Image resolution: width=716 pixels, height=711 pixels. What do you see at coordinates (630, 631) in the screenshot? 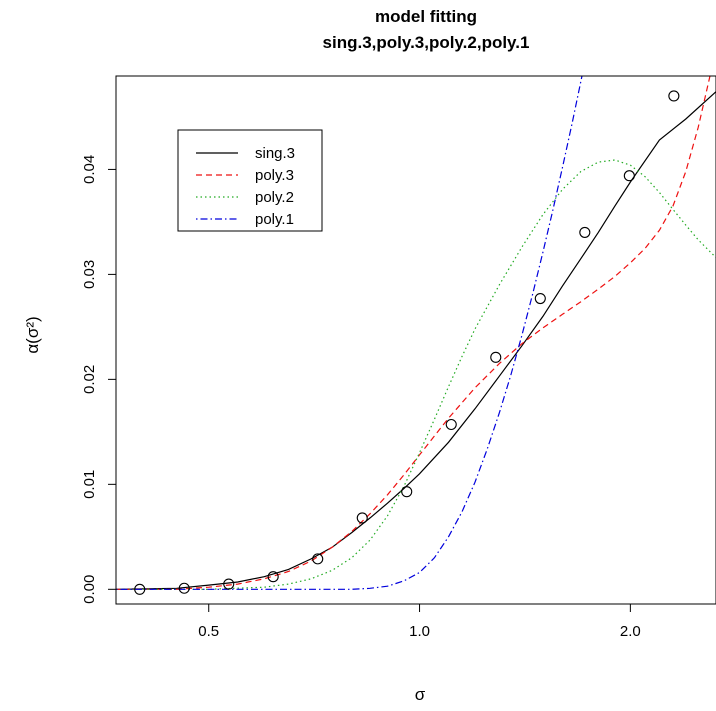
I see `x-tick-label: 2.0` at bounding box center [630, 631].